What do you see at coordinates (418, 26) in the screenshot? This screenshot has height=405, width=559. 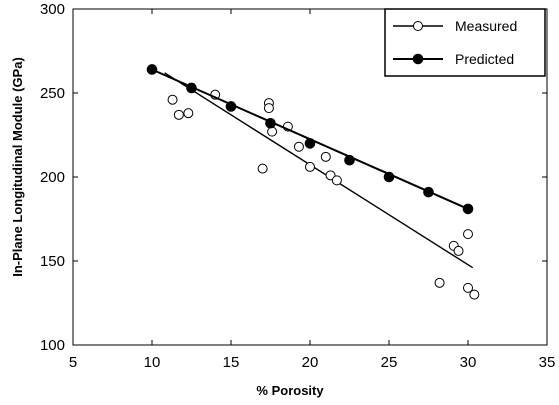 I see `legend-marker-measured` at bounding box center [418, 26].